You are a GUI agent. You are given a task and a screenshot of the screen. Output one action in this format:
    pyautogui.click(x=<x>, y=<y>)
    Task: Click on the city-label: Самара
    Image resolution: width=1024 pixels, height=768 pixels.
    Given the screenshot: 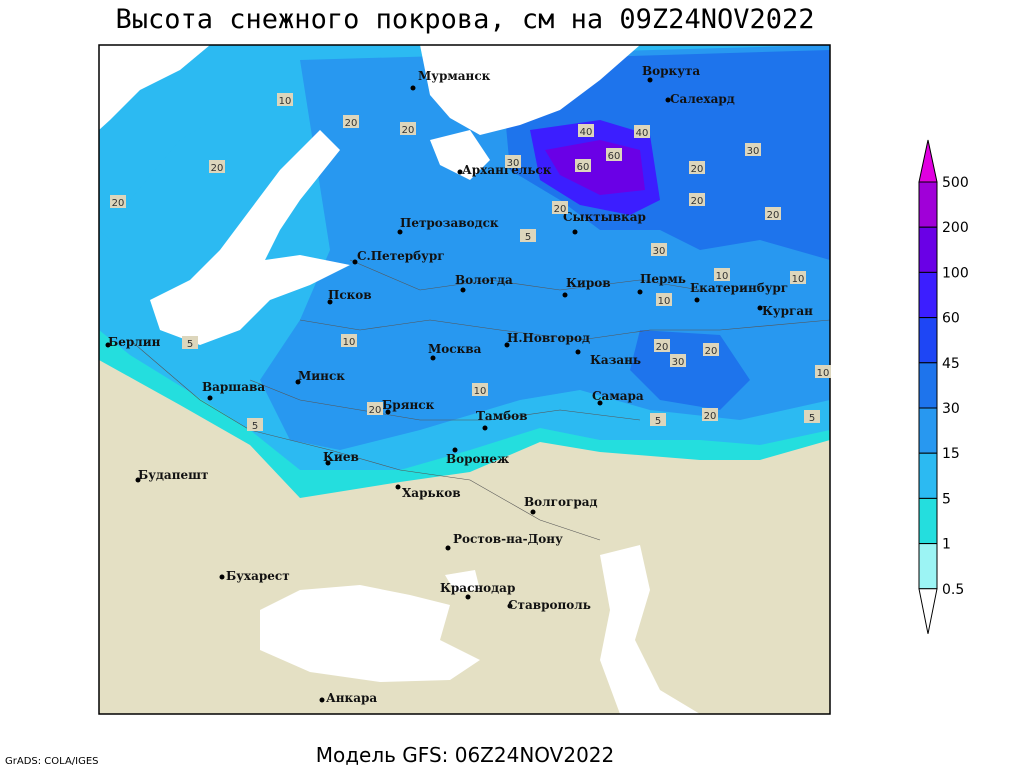 What is the action you would take?
    pyautogui.click(x=618, y=396)
    